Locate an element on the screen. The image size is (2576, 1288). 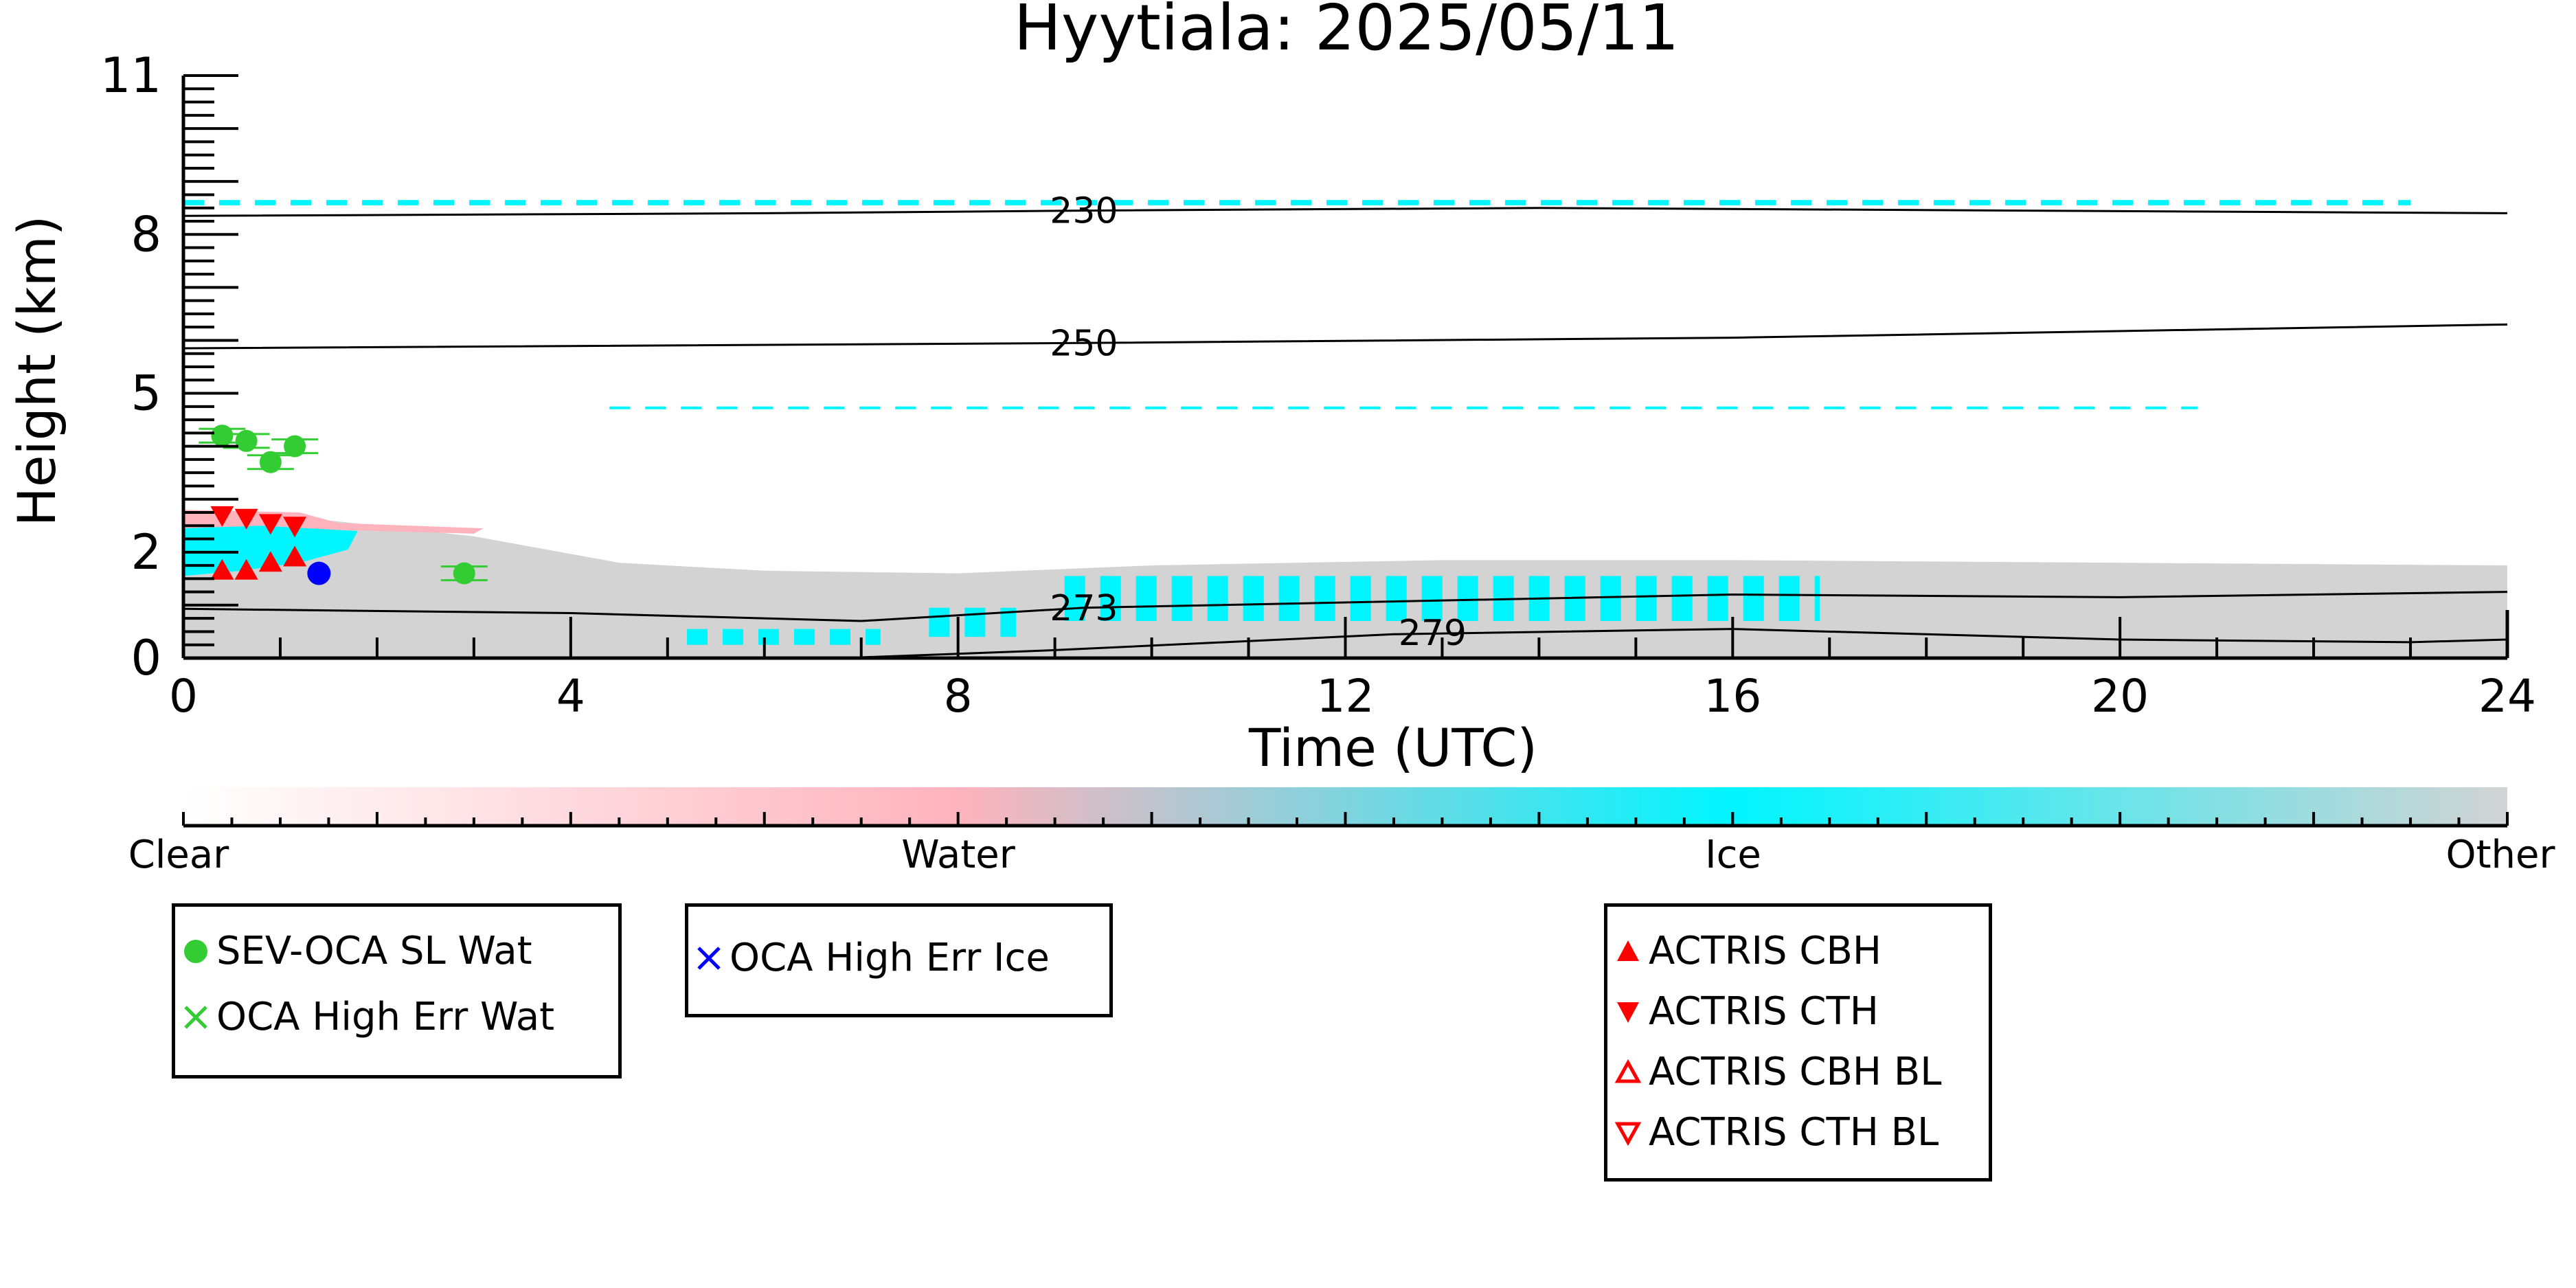
legend-item: OCA High Err Wat is located at coordinates (364, 1017).